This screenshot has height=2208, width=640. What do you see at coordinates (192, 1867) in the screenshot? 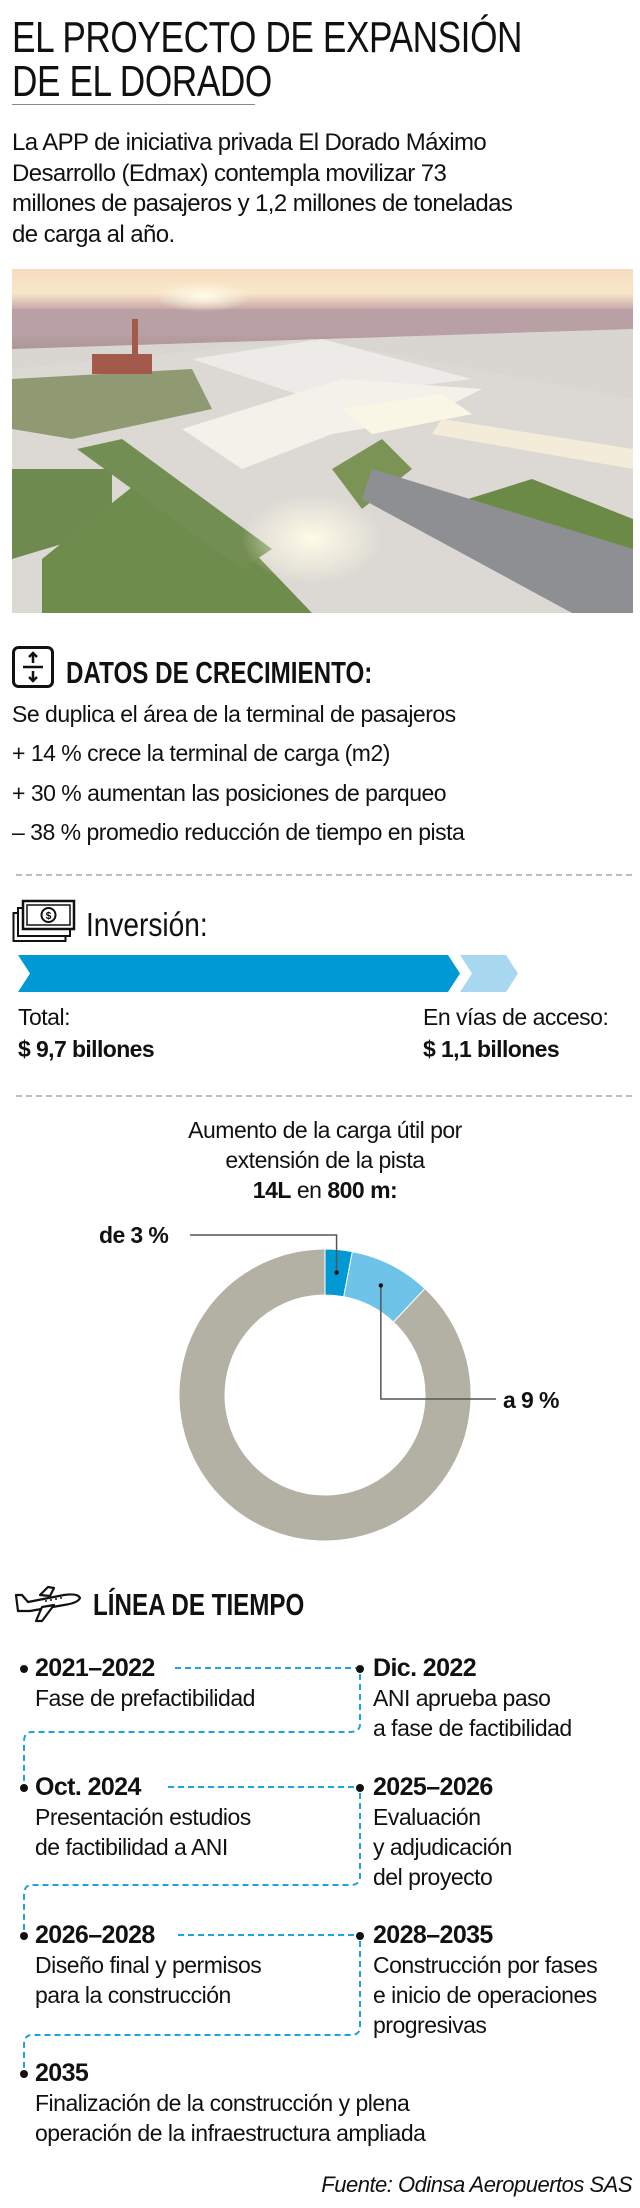
I see `timeline-connector` at bounding box center [192, 1867].